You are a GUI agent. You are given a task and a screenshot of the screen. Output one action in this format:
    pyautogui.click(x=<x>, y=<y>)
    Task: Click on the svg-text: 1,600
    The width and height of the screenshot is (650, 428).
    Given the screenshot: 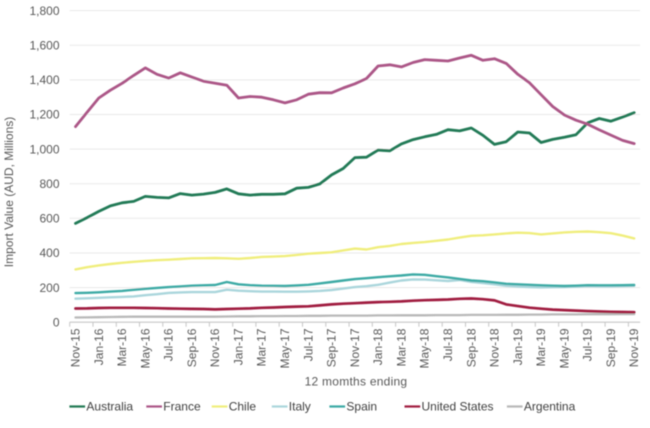 What is the action you would take?
    pyautogui.click(x=44, y=45)
    